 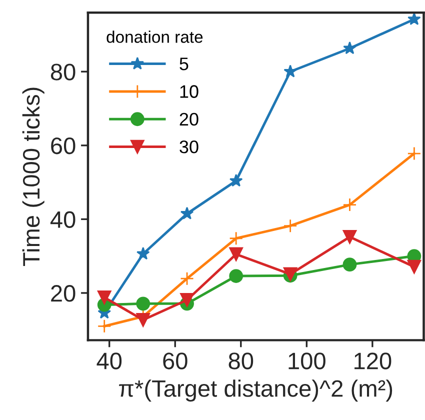 What do you see at coordinates (175, 361) in the screenshot?
I see `x-tick-label: 60` at bounding box center [175, 361].